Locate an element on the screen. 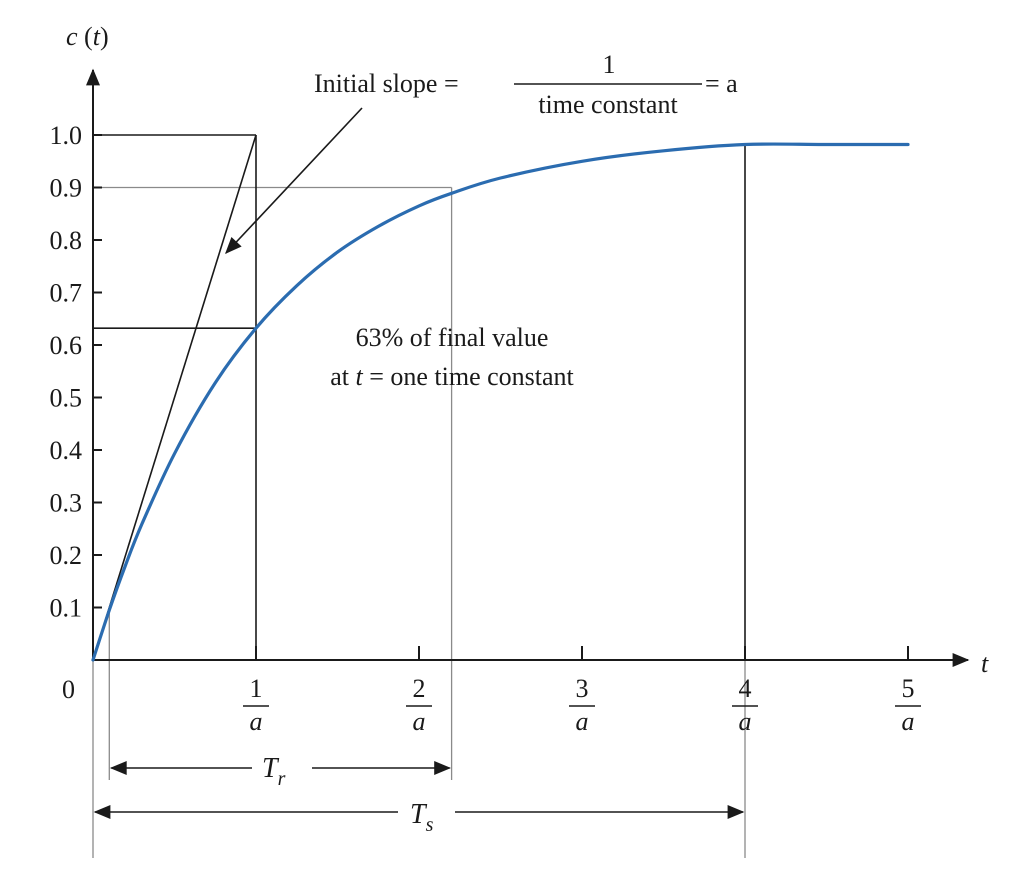 Image resolution: width=1032 pixels, height=881 pixels. settling-time-label: Ts is located at coordinates (422, 817).